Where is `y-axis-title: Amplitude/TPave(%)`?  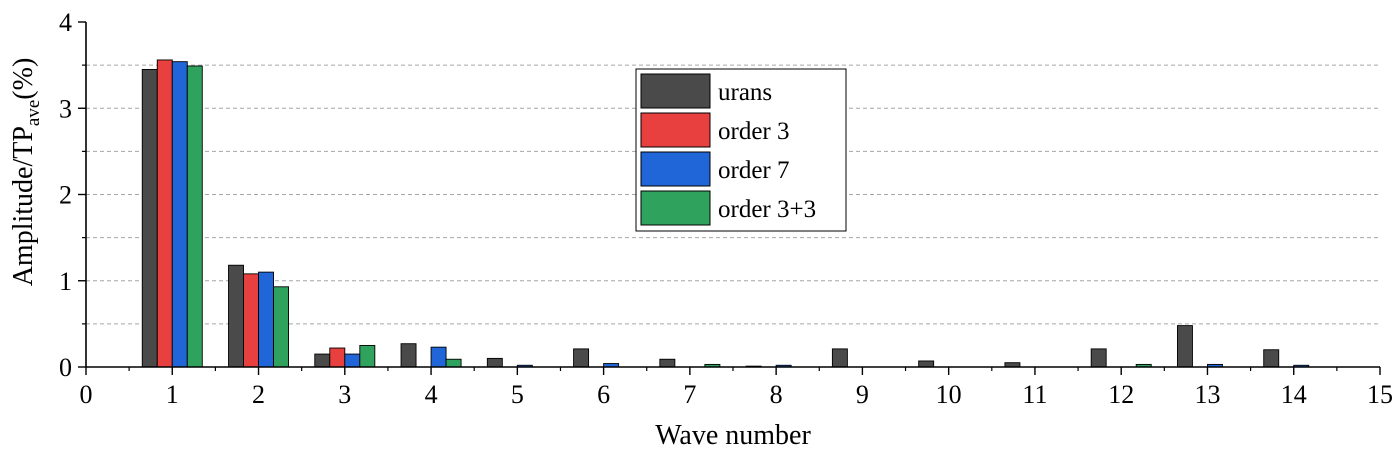 y-axis-title: Amplitude/TPave(%) is located at coordinates (26, 172).